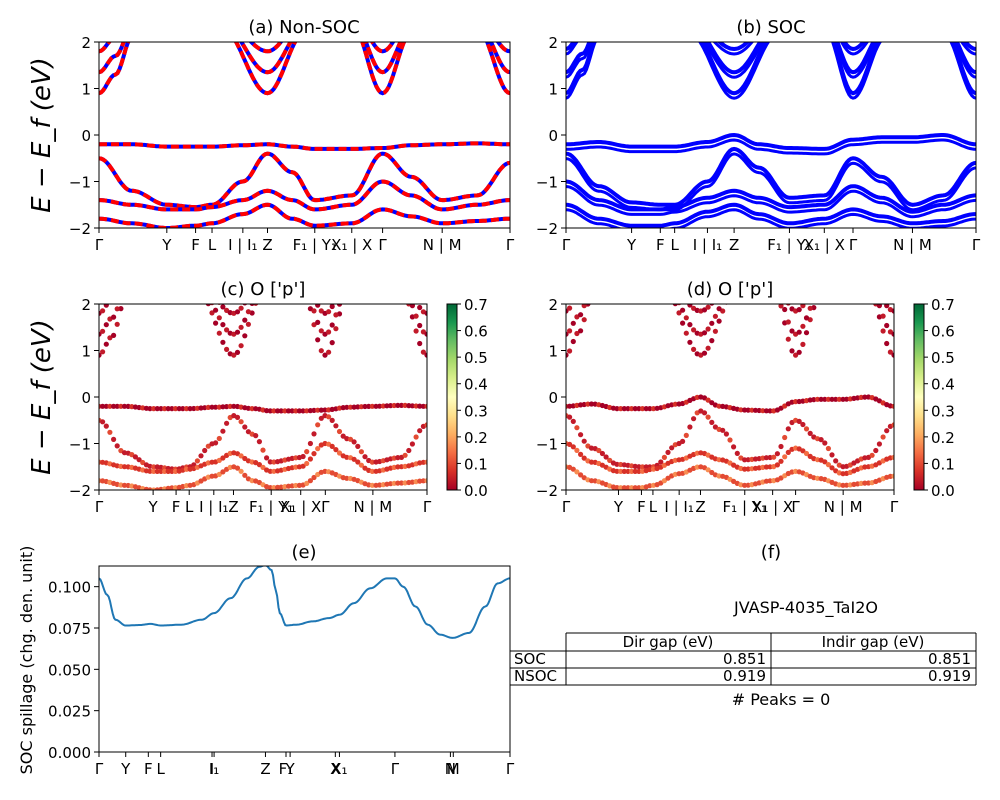 The height and width of the screenshot is (800, 1000). I want to click on spillage-line, so click(304, 602).